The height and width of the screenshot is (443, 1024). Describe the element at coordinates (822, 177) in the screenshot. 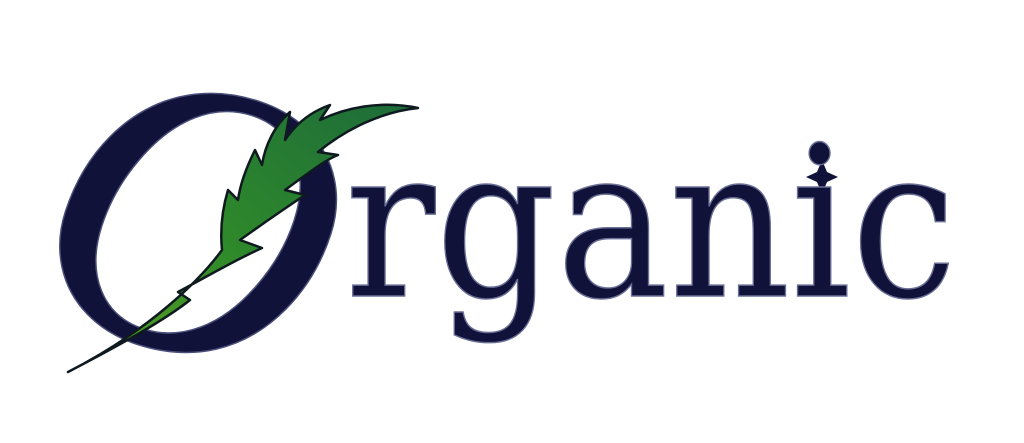

I see `sparkle` at that location.